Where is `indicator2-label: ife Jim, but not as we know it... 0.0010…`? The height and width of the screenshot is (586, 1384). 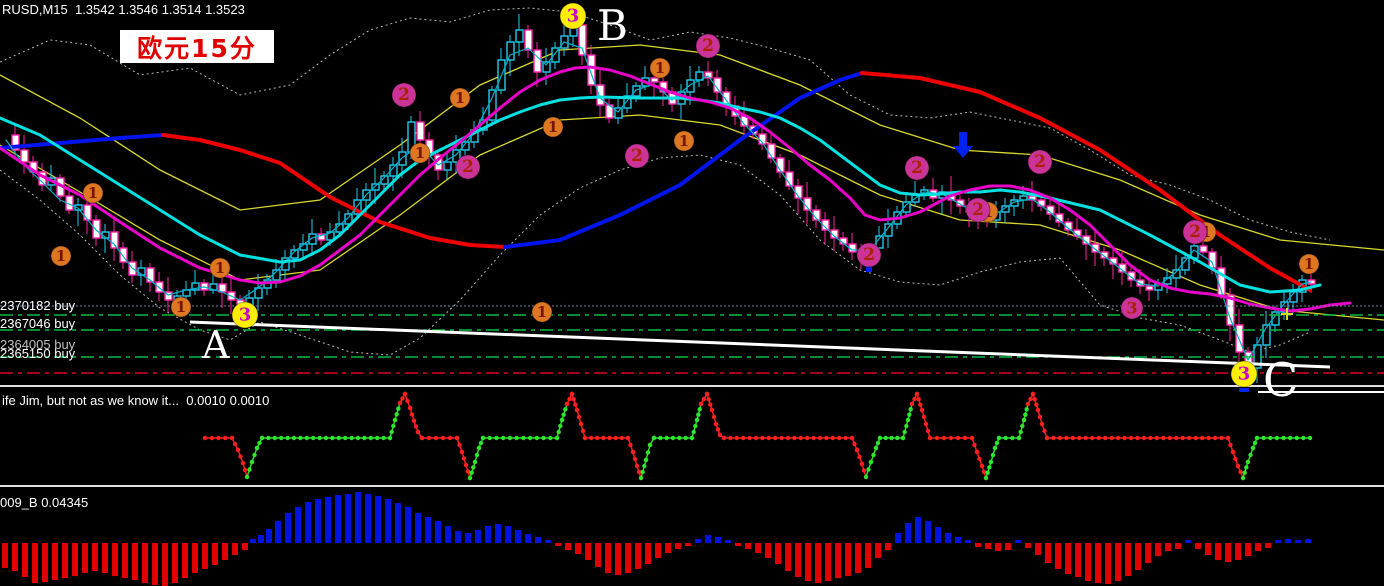 indicator2-label: ife Jim, but not as we know it... 0.0010… is located at coordinates (136, 400).